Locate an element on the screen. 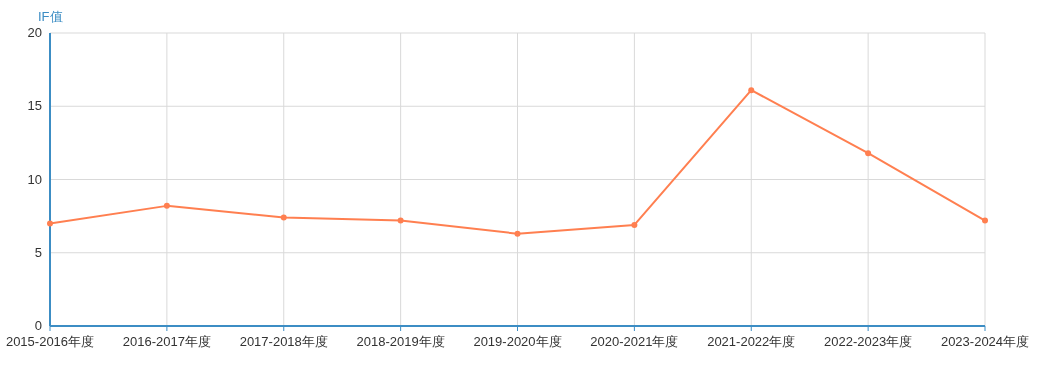 The height and width of the screenshot is (366, 1040). y-tick-label: 5 is located at coordinates (38, 252).